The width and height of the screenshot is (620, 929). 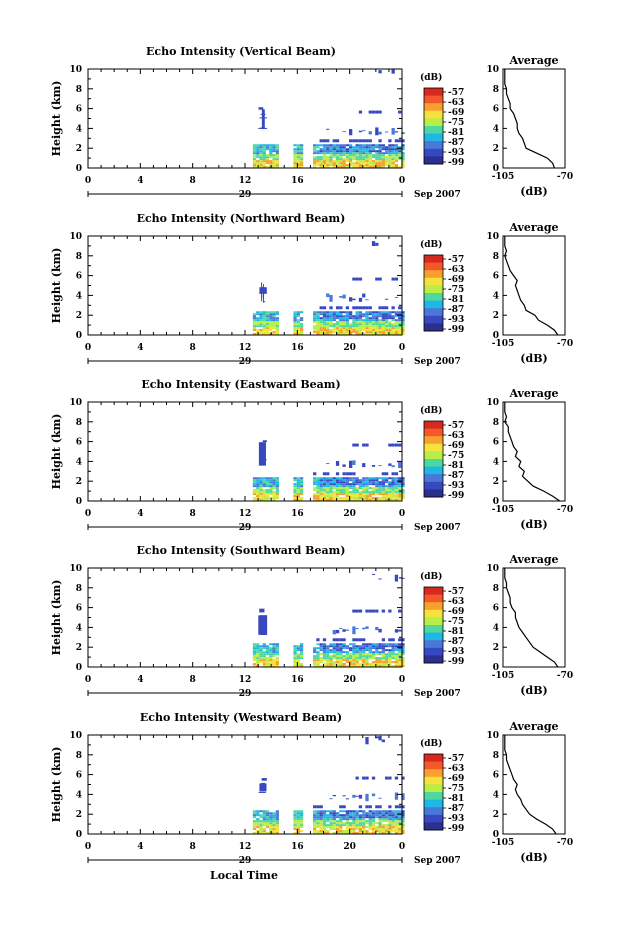 What do you see at coordinates (533, 559) in the screenshot?
I see `avg-title: Average` at bounding box center [533, 559].